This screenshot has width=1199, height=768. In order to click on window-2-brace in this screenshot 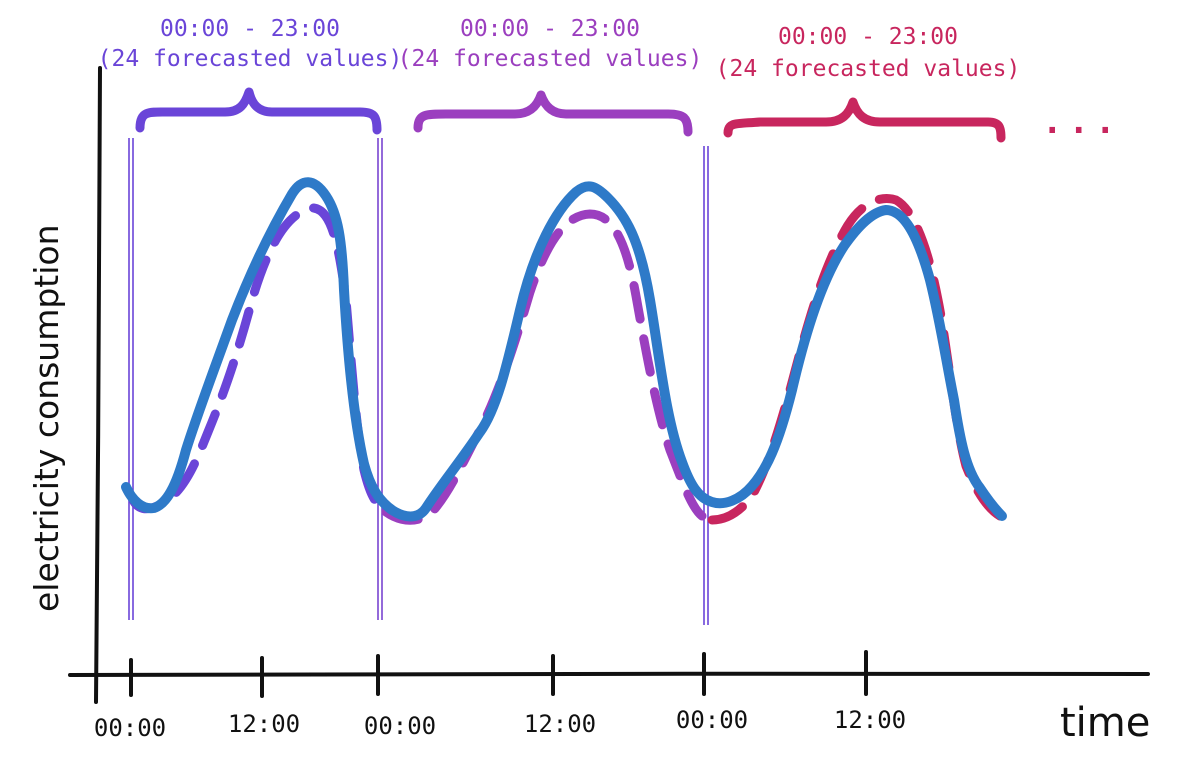, I will do `click(553, 113)`.